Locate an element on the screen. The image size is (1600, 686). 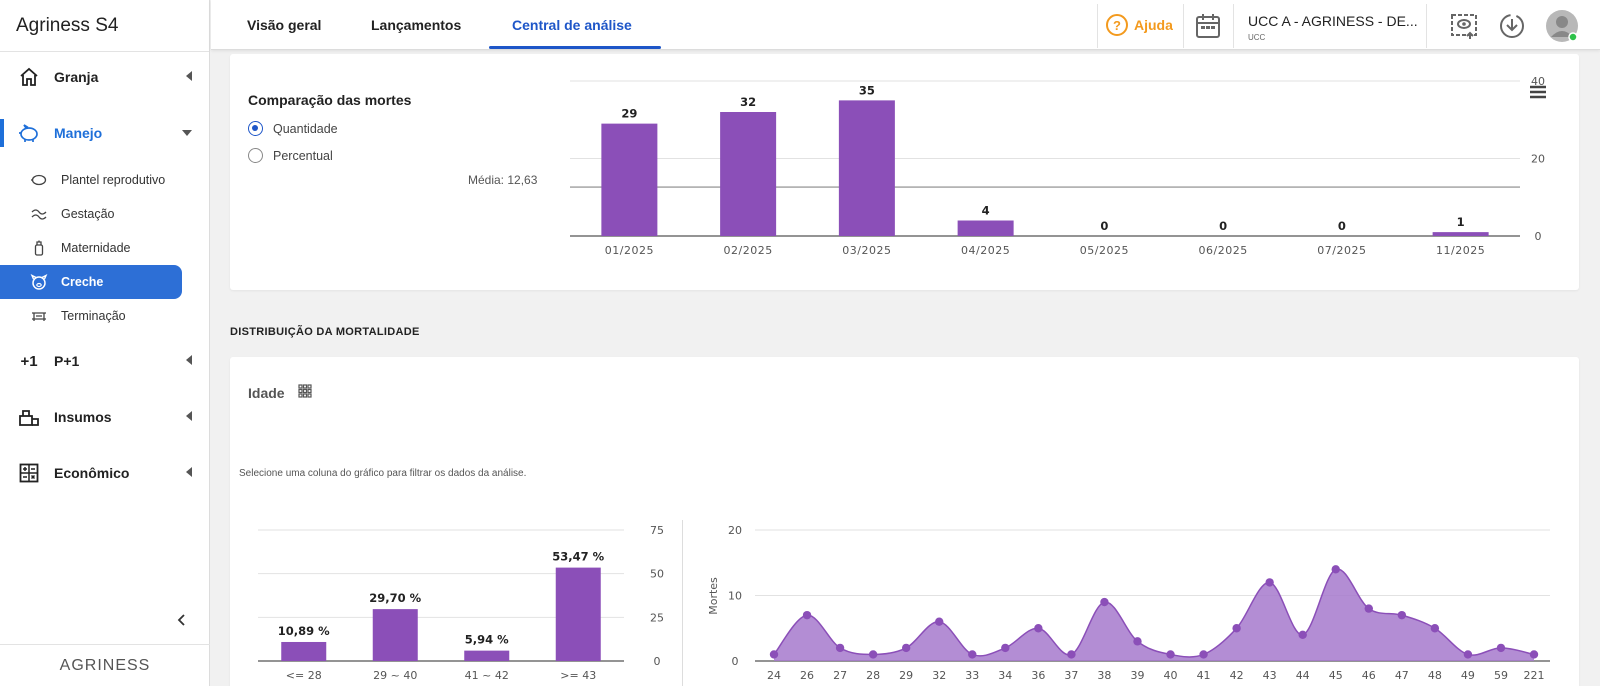
home-icon is located at coordinates (29, 77).